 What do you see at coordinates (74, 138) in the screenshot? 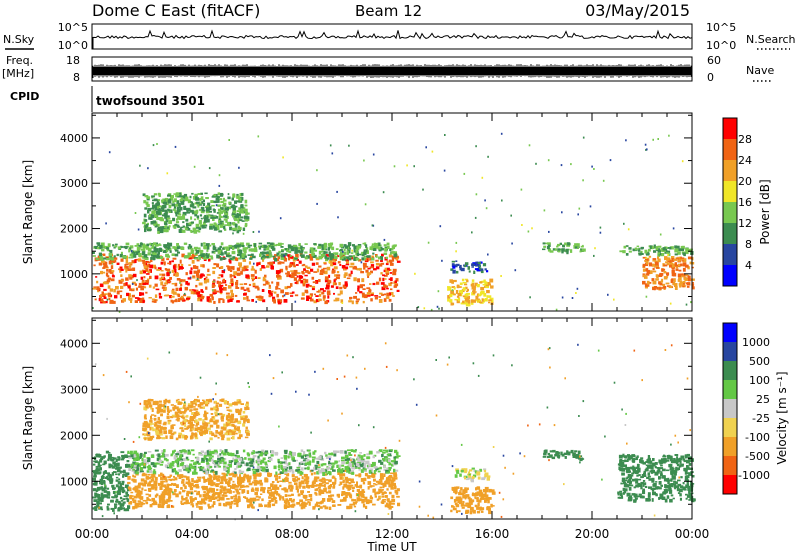
I see `y-tick-label: 4000` at bounding box center [74, 138].